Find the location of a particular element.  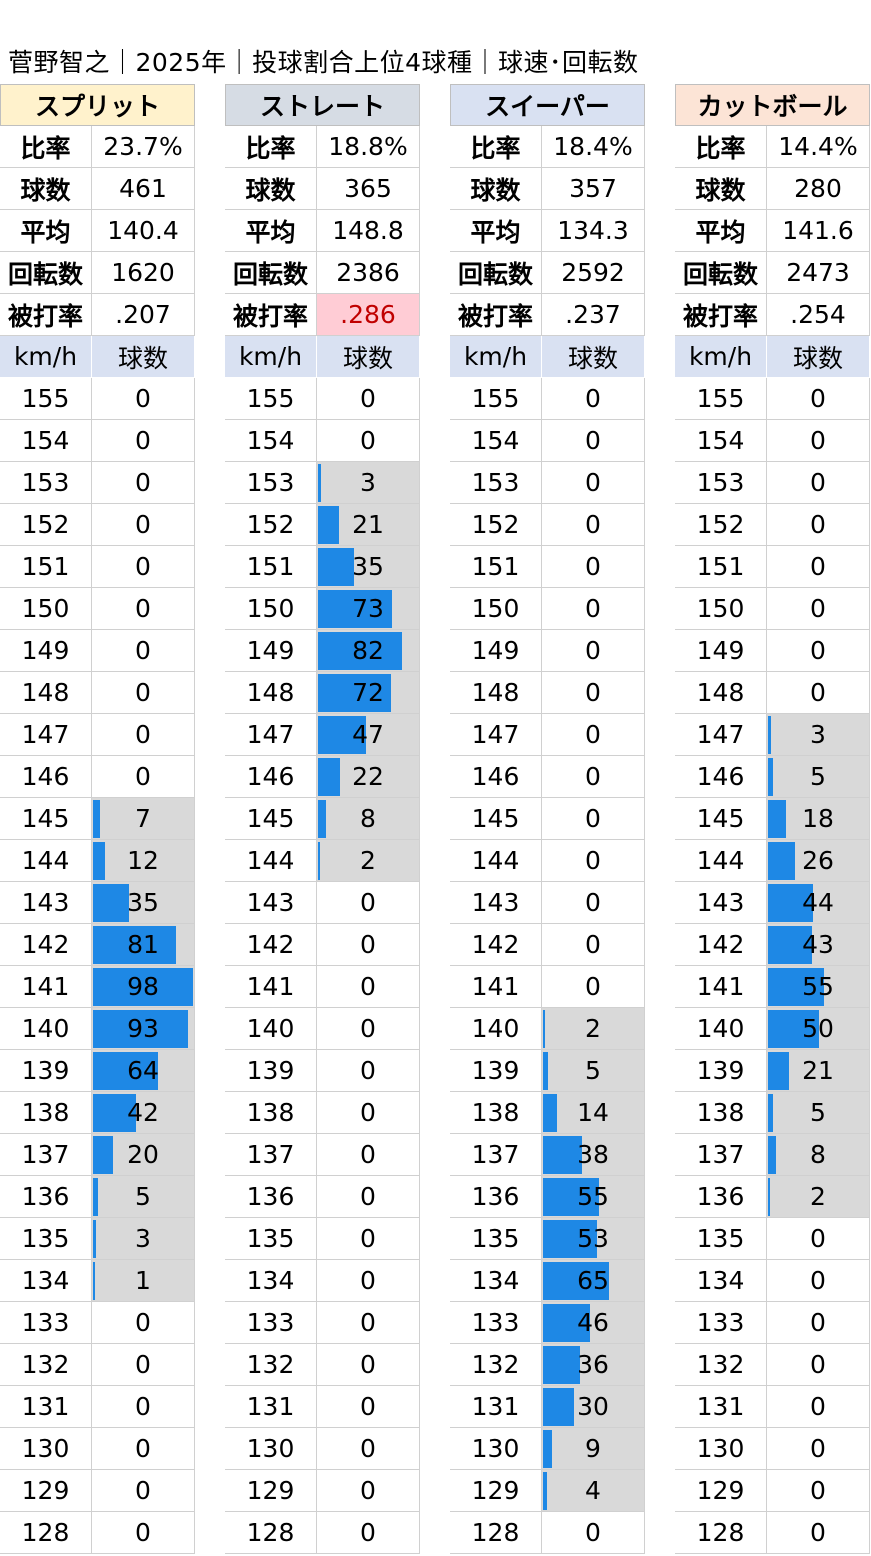

speed-label: 152 is located at coordinates (271, 525).